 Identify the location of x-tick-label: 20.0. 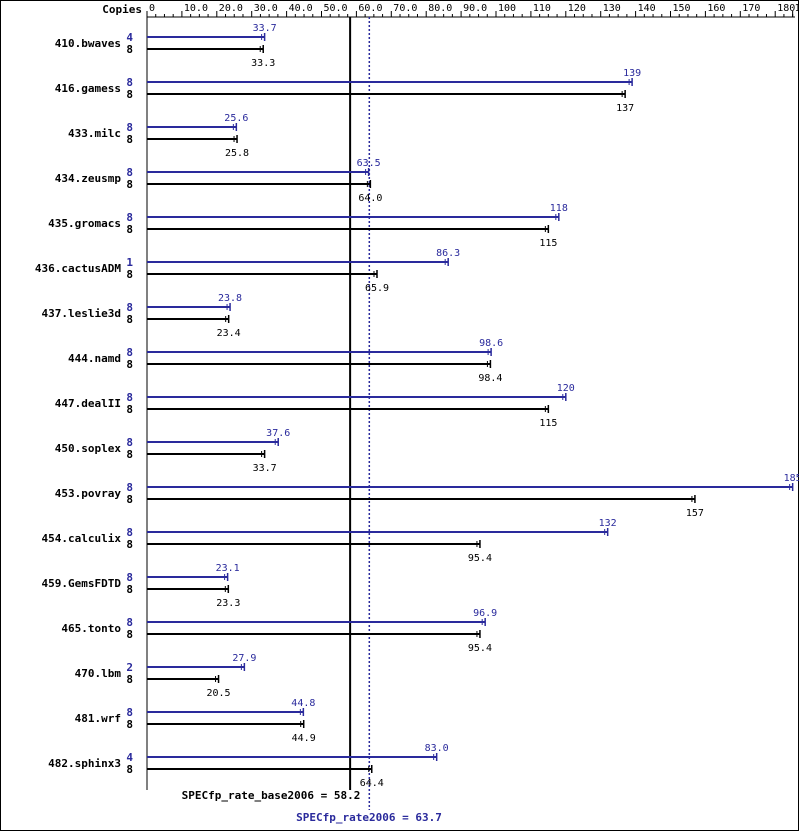
(231, 8).